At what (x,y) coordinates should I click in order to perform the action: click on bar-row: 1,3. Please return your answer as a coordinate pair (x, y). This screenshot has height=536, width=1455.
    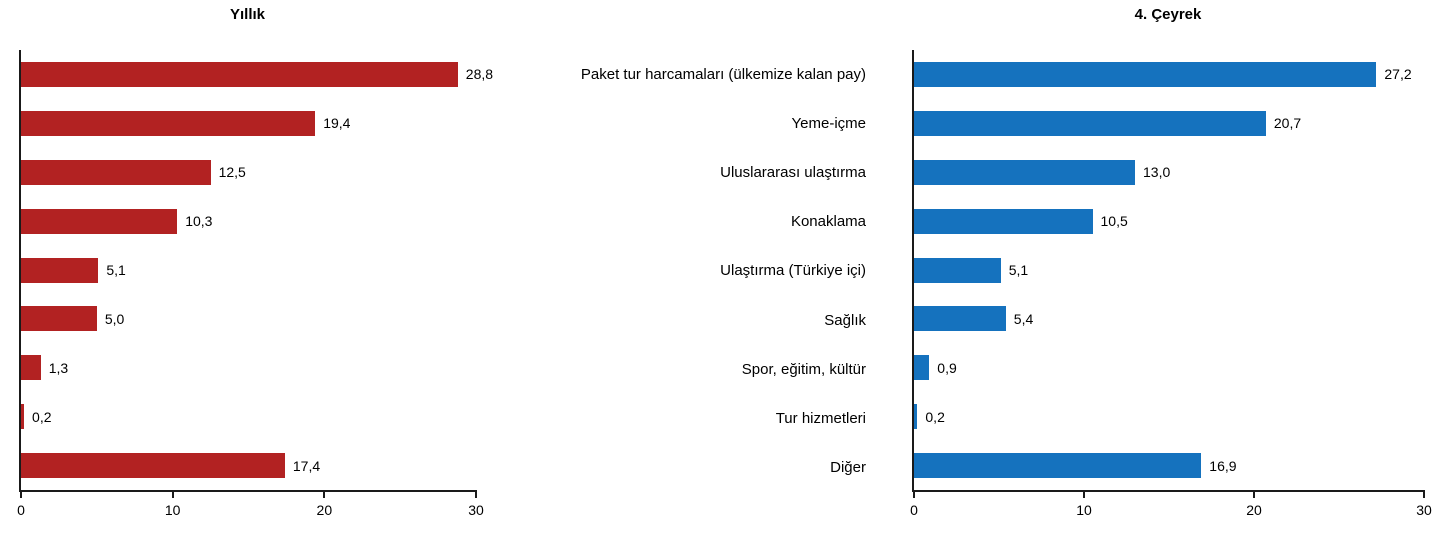
    Looking at the image, I should click on (248, 367).